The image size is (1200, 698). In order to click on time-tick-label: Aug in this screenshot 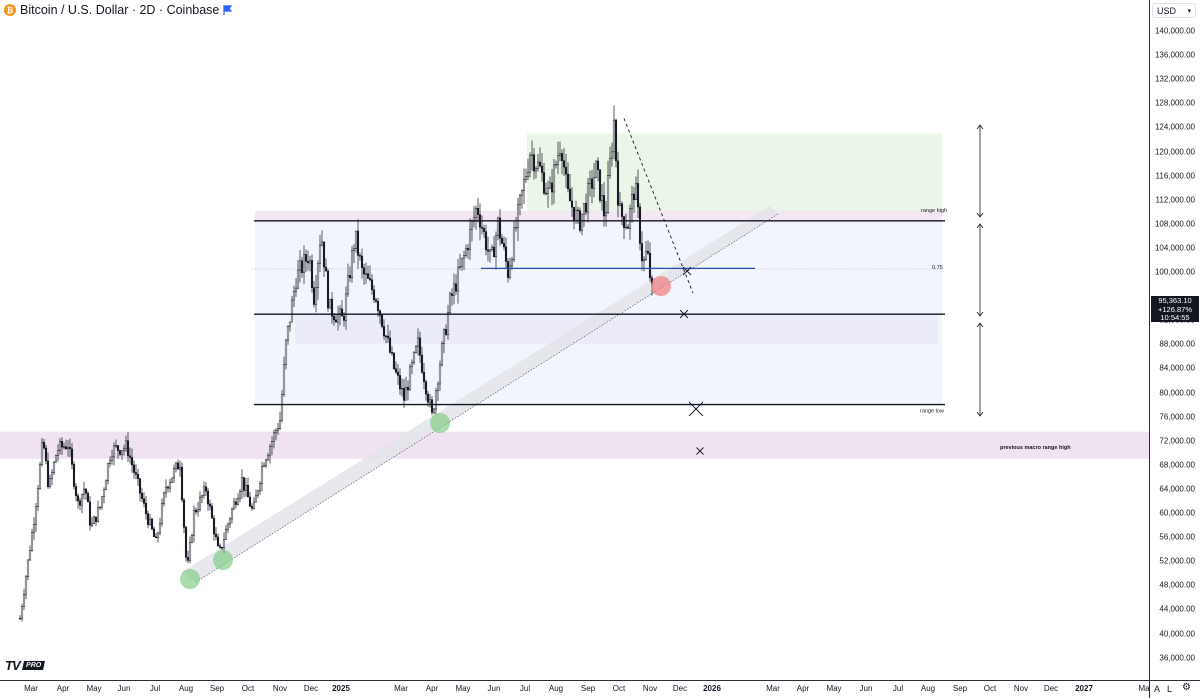, I will do `click(556, 688)`.